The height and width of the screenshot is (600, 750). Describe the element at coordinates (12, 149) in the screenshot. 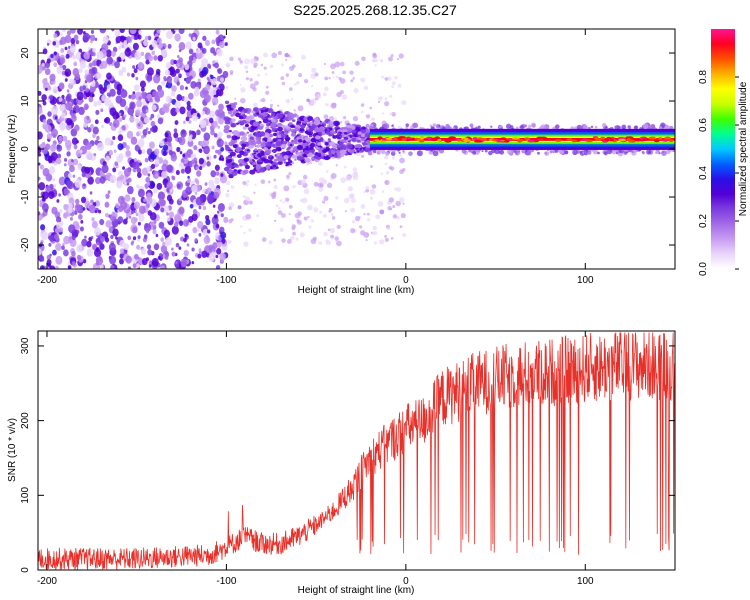

I see `spectrogram-ylabel: Frequency (Hz)` at that location.